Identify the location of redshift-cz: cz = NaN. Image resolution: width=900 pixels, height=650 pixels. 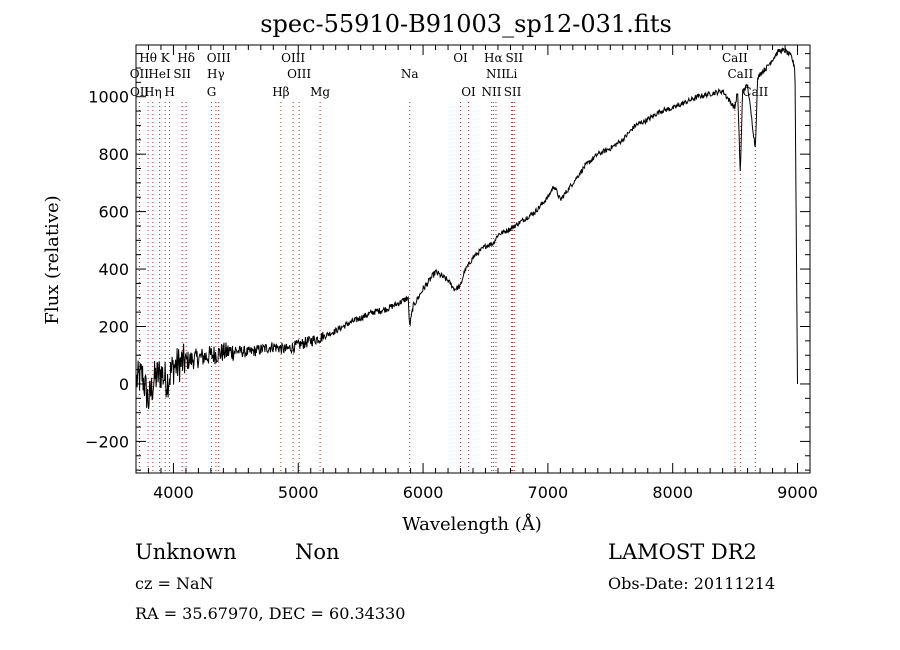
(174, 583).